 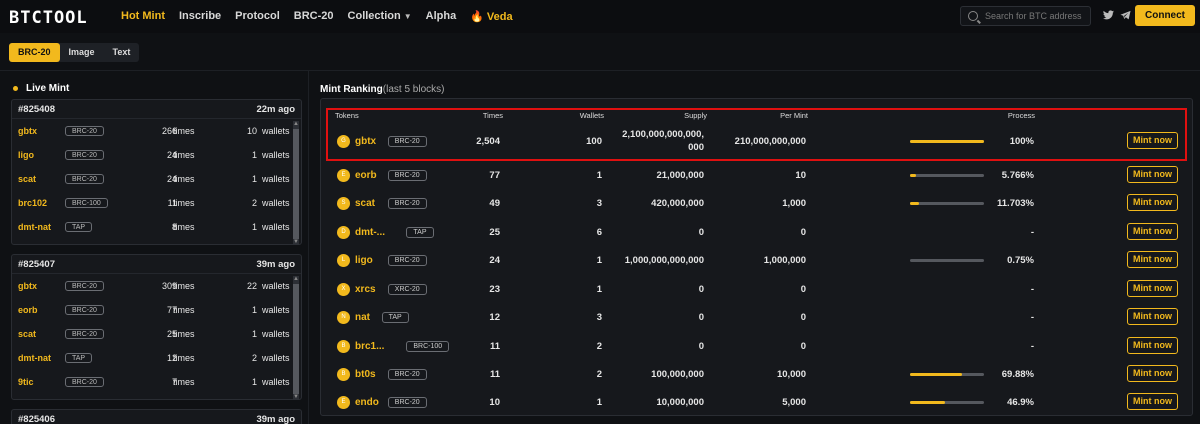 What do you see at coordinates (756, 134) in the screenshot?
I see `highlight-box` at bounding box center [756, 134].